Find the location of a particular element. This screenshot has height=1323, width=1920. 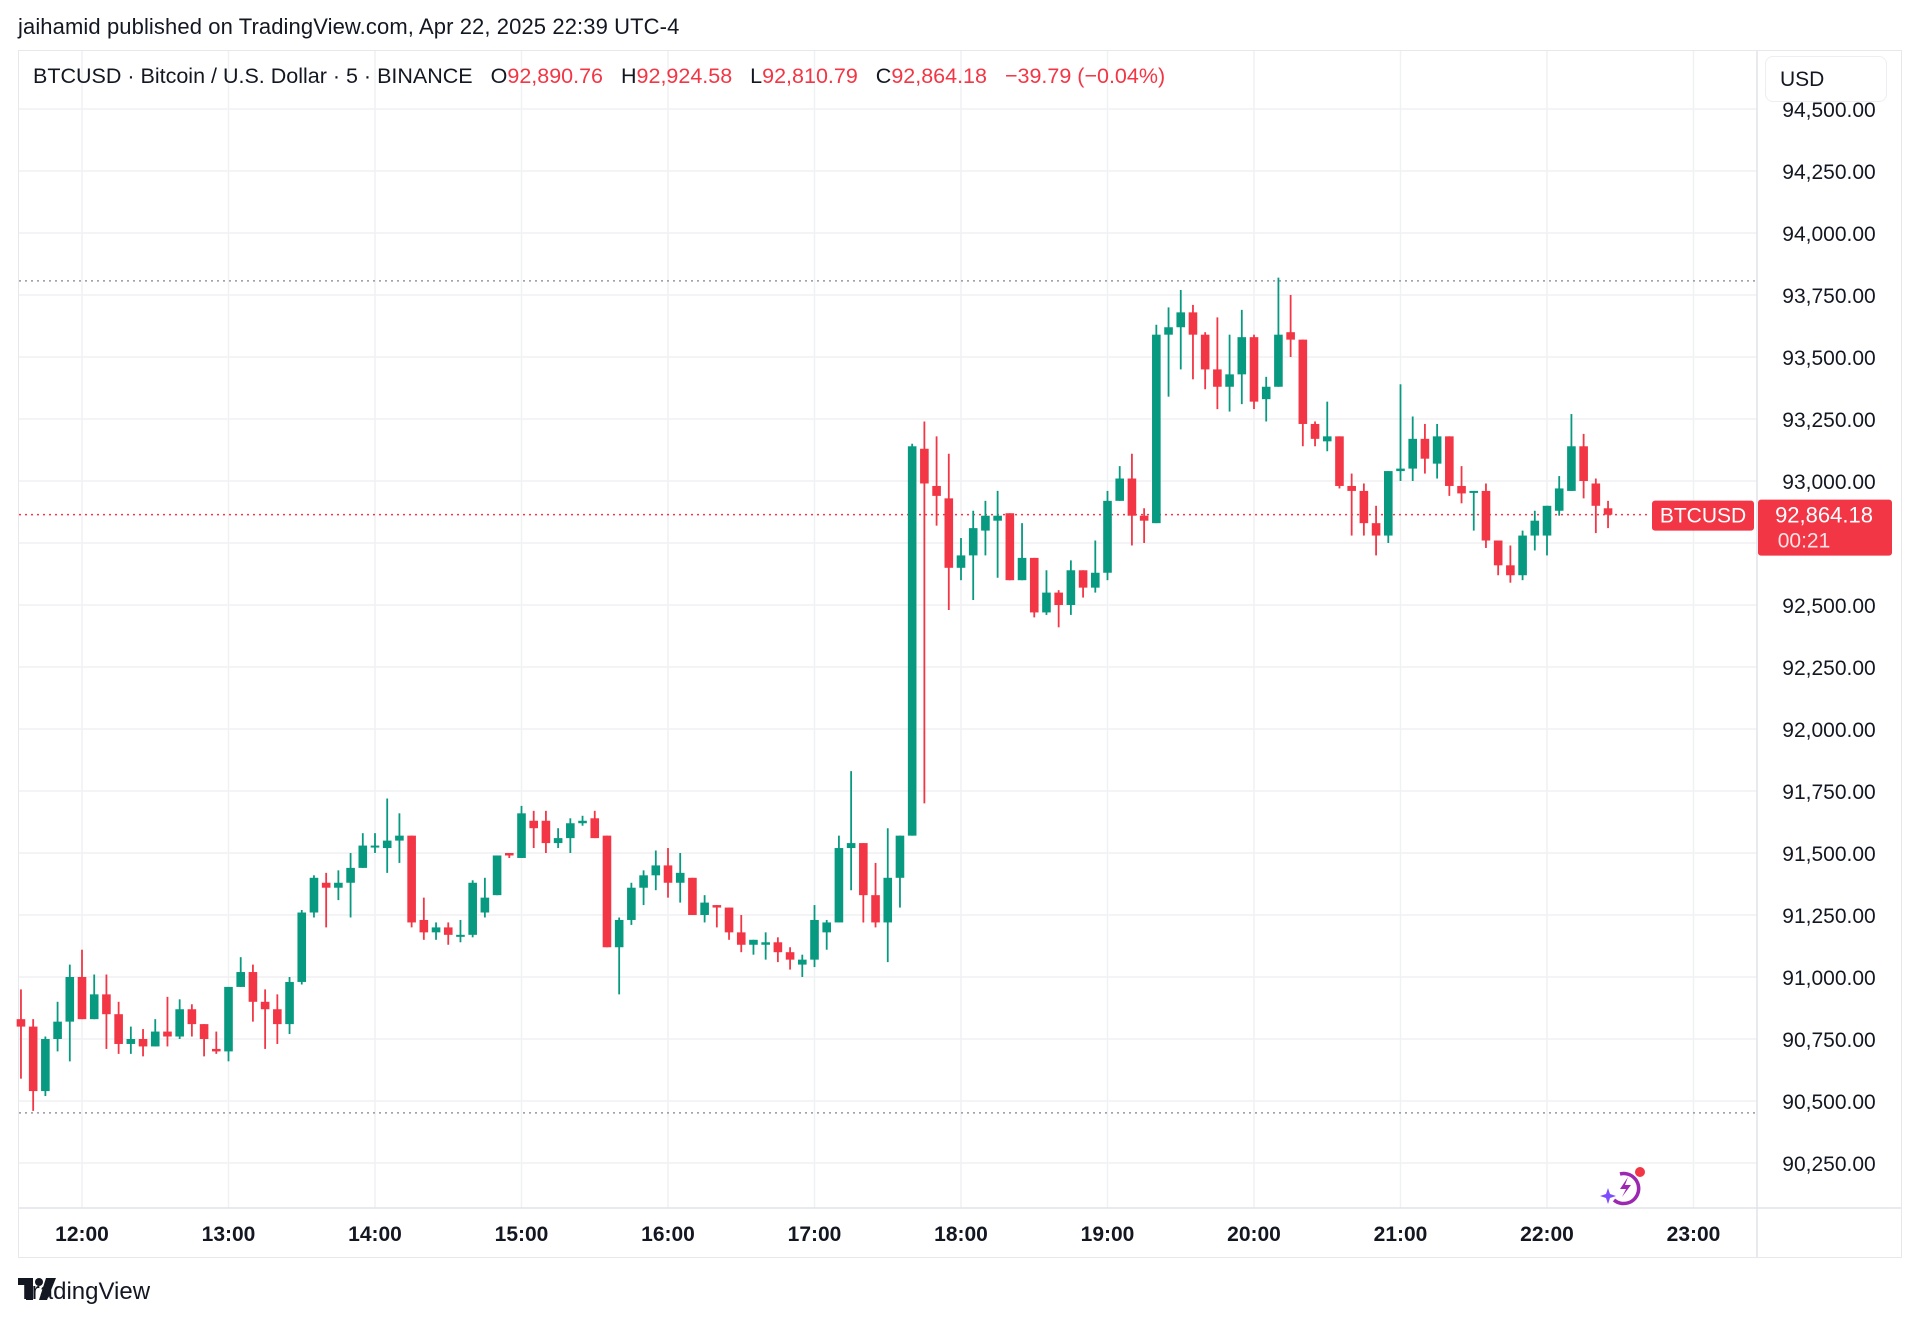

price-tick: 91,750.00 is located at coordinates (1828, 792).